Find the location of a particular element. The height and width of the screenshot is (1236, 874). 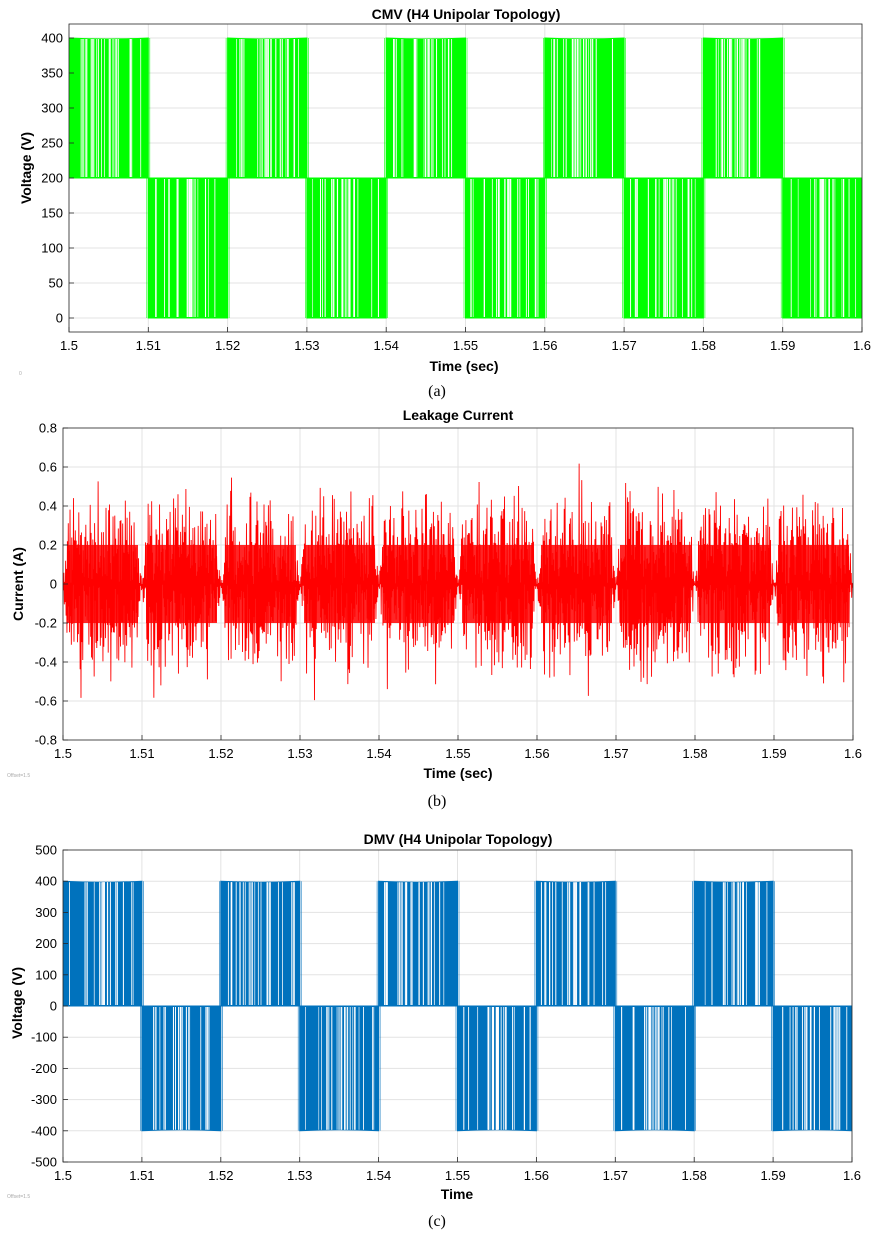

y-tick-label: 0.2 is located at coordinates (48, 545).